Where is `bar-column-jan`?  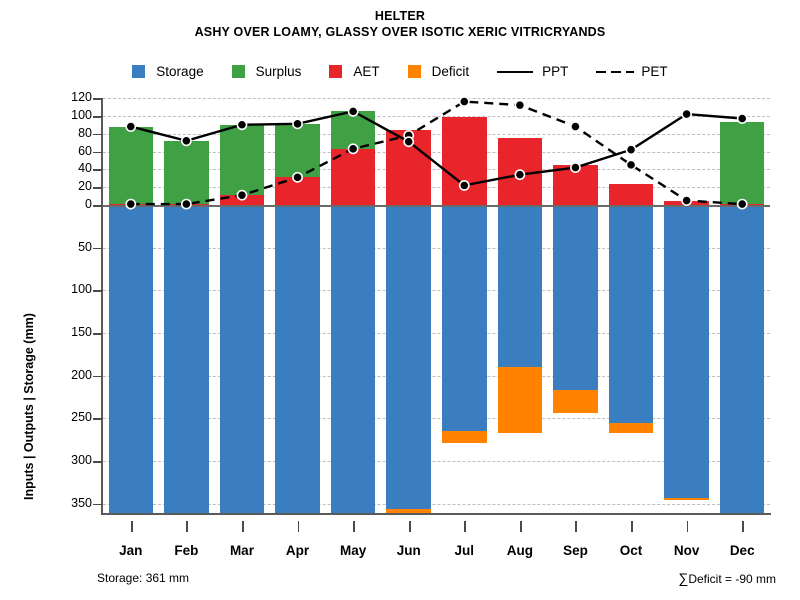
bar-column-jan is located at coordinates (130, 305).